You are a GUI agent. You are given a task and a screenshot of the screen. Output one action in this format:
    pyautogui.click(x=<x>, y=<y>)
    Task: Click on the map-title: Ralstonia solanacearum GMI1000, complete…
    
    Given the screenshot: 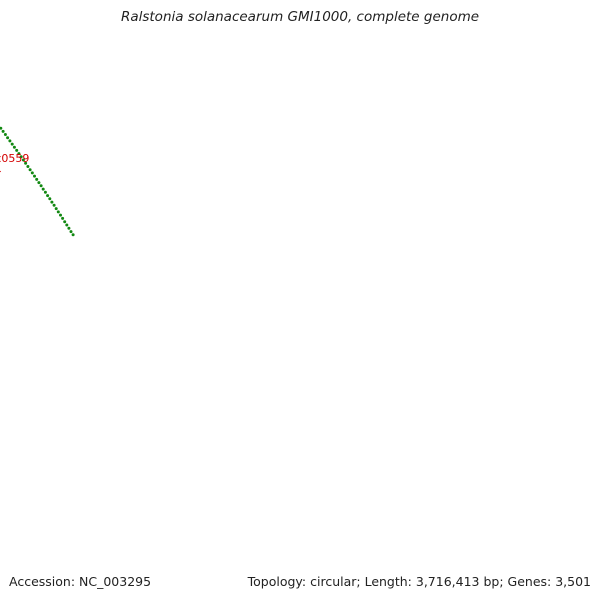 What is the action you would take?
    pyautogui.click(x=300, y=17)
    